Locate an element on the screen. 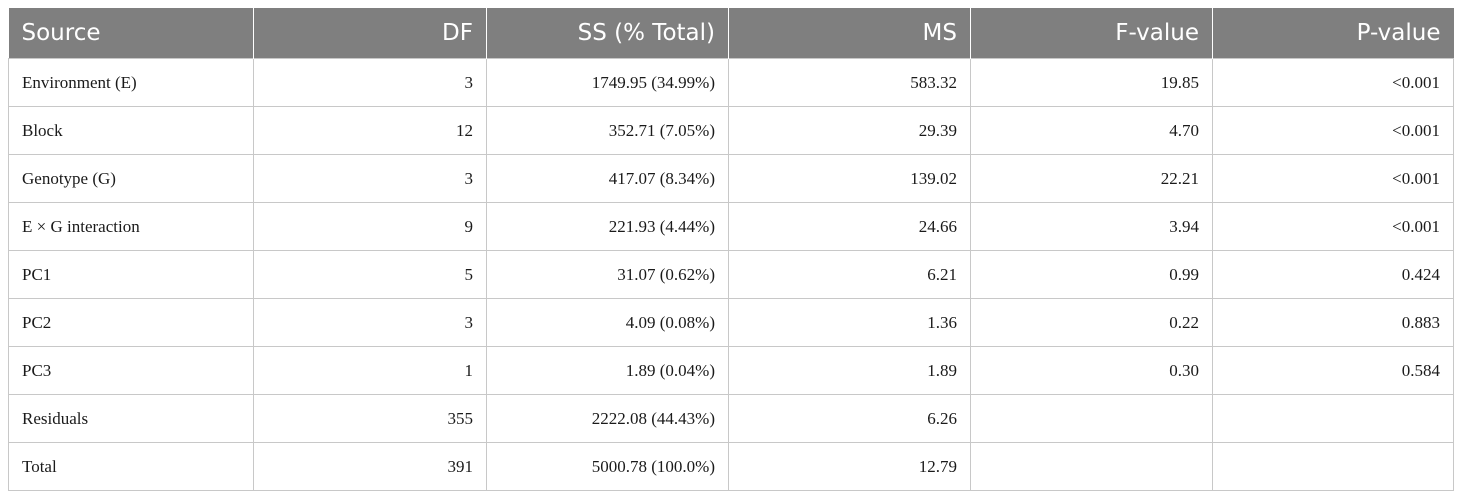 This screenshot has width=1460, height=502. cell-source: PC1 is located at coordinates (131, 274).